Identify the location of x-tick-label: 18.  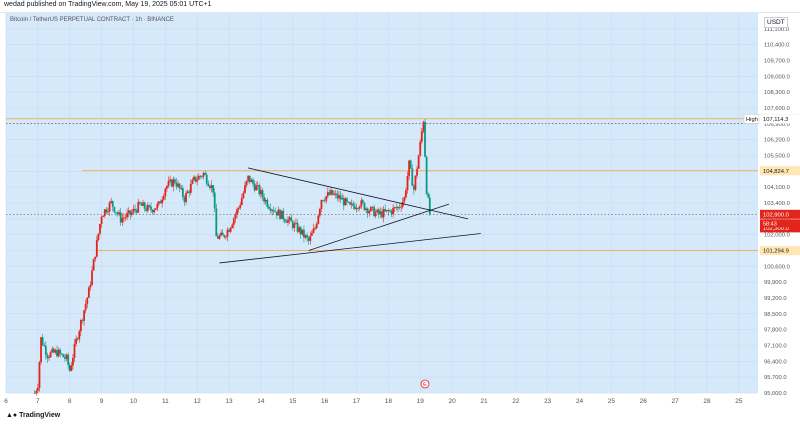
(389, 401).